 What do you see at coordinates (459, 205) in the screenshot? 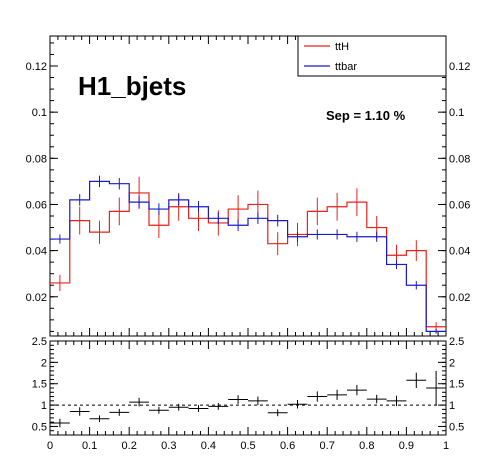
I see `top-y-tick-label-right: 0.06` at bounding box center [459, 205].